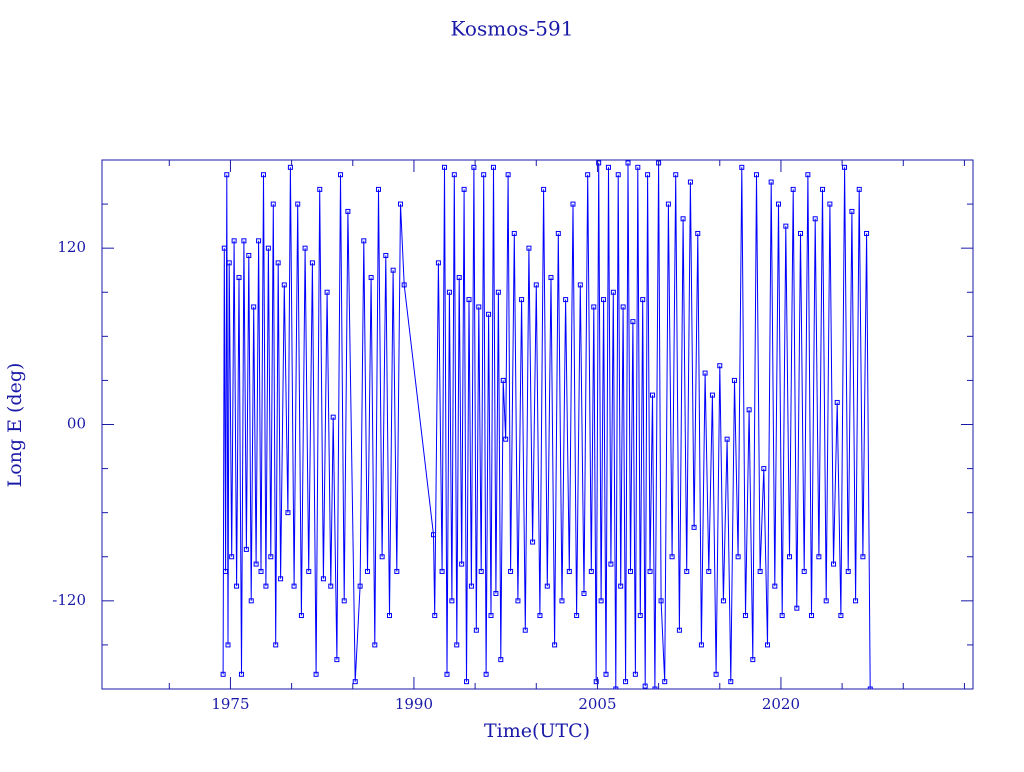  Describe the element at coordinates (15, 425) in the screenshot. I see `y-axis-label: Long E (deg)` at that location.